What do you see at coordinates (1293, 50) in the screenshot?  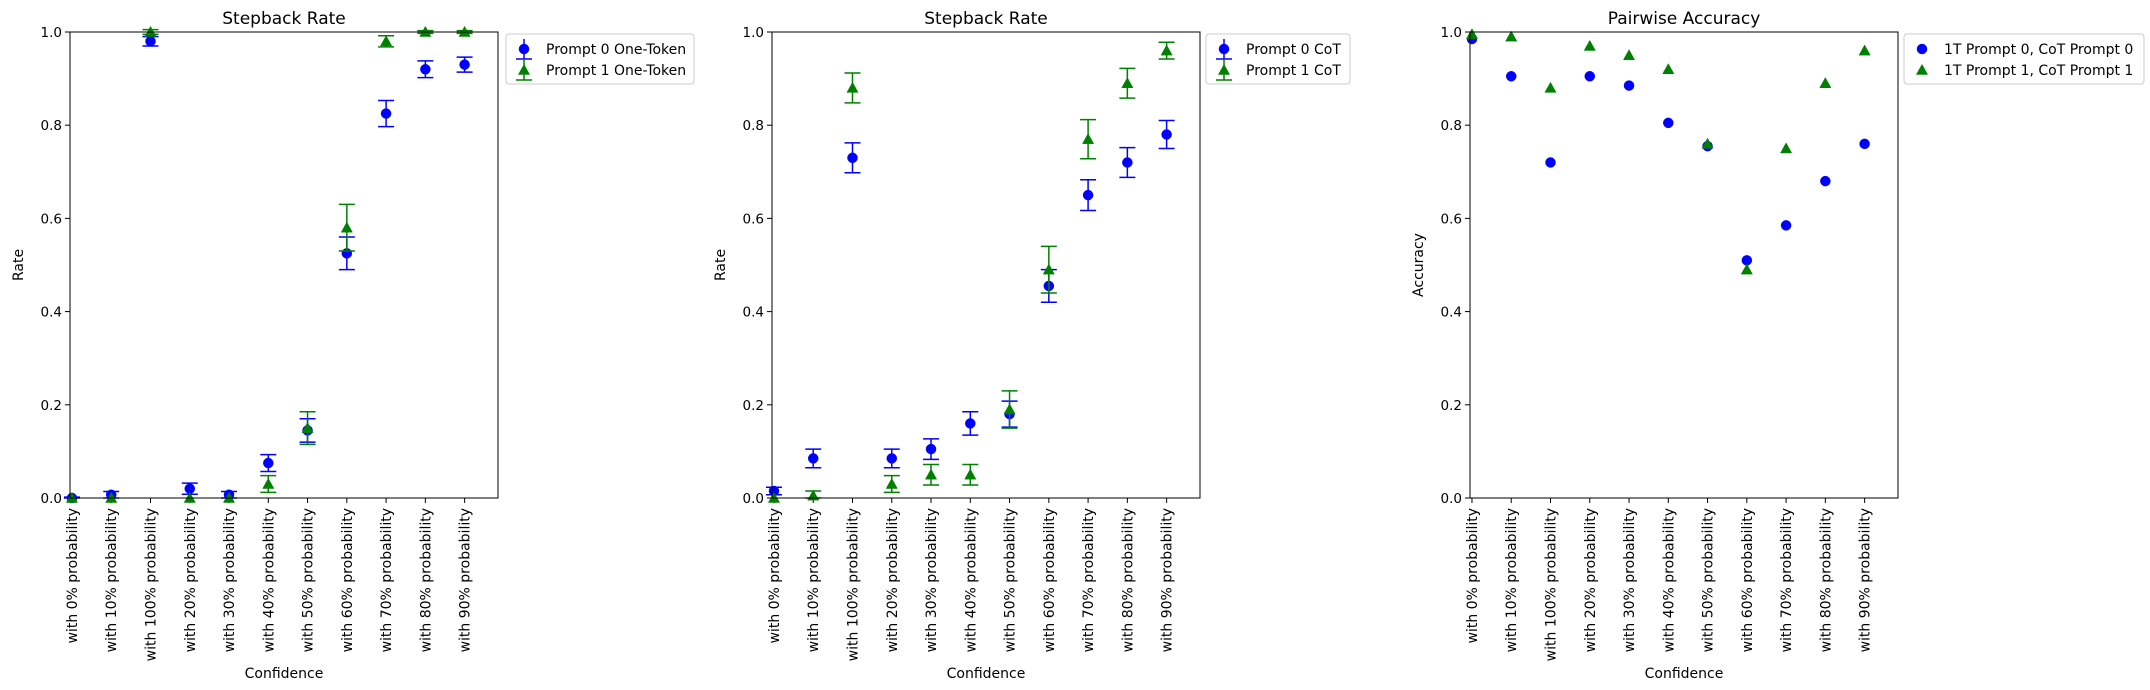 I see `legend-label: Prompt 0 CoT` at bounding box center [1293, 50].